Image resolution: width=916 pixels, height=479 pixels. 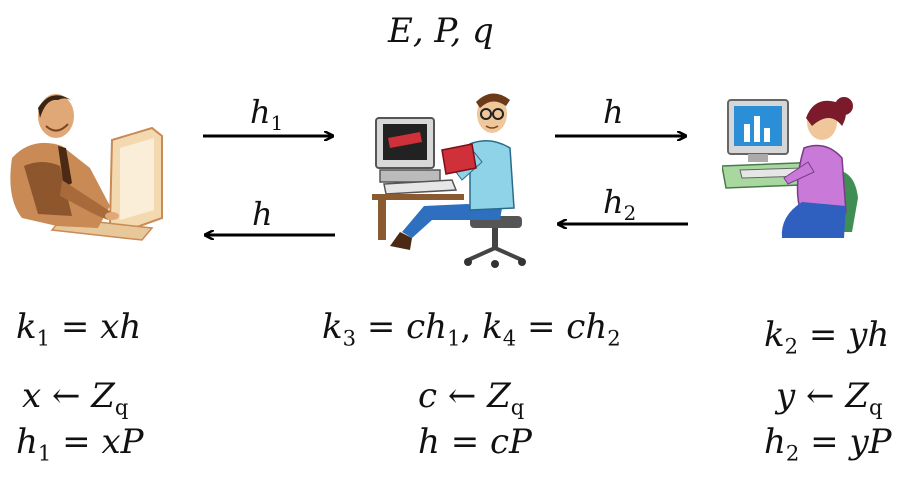 What do you see at coordinates (449, 180) in the screenshot?
I see `nerd-at-computer-icon` at bounding box center [449, 180].